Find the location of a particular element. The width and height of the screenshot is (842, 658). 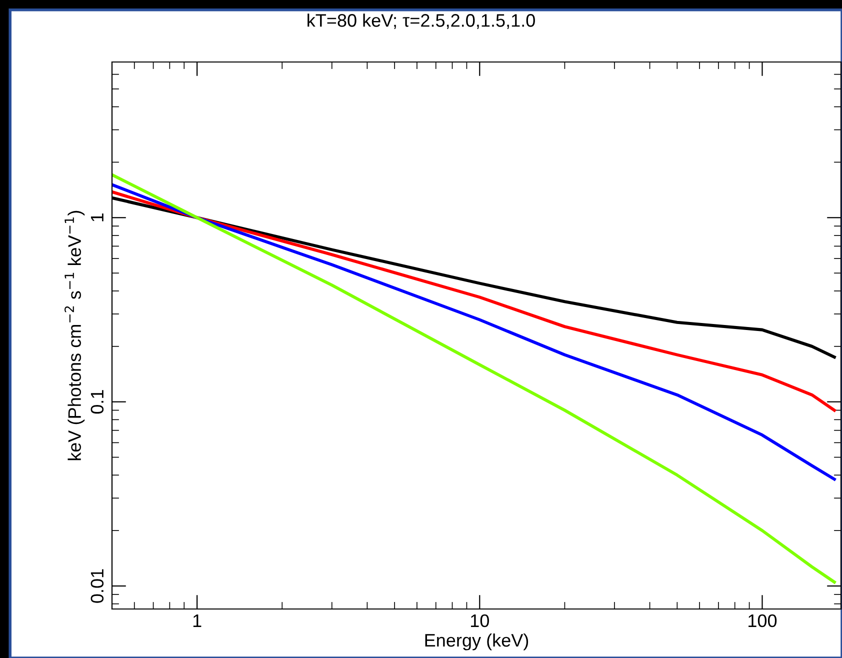

y-axis-title: keV (Photons cm$^{−2}$ s$^{−1}$ keV$^{−1}$) is located at coordinates (74, 335).